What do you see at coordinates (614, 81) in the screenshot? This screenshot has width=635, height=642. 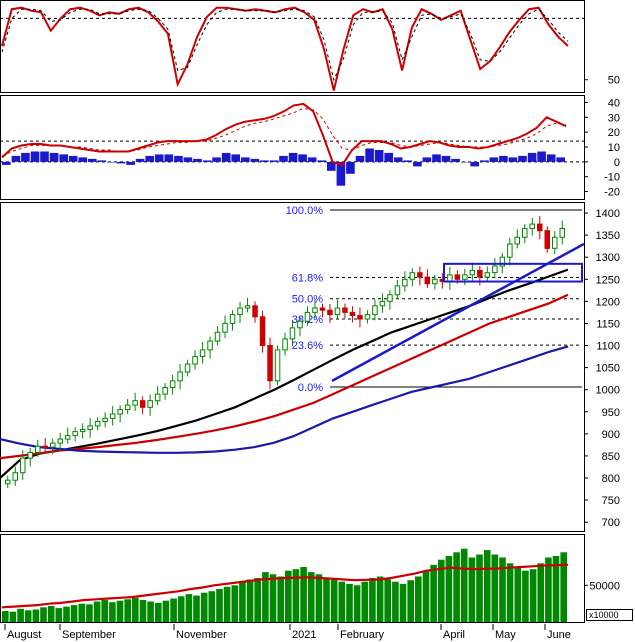 I see `y-tick-label: 50` at bounding box center [614, 81].